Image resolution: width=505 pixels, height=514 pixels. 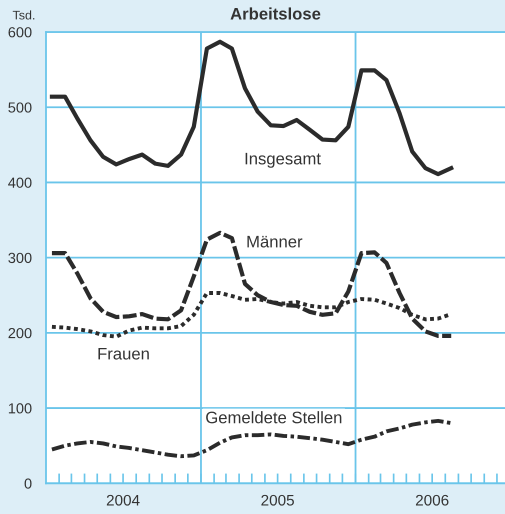 I want to click on y-tick-label: 400, so click(x=20, y=183).